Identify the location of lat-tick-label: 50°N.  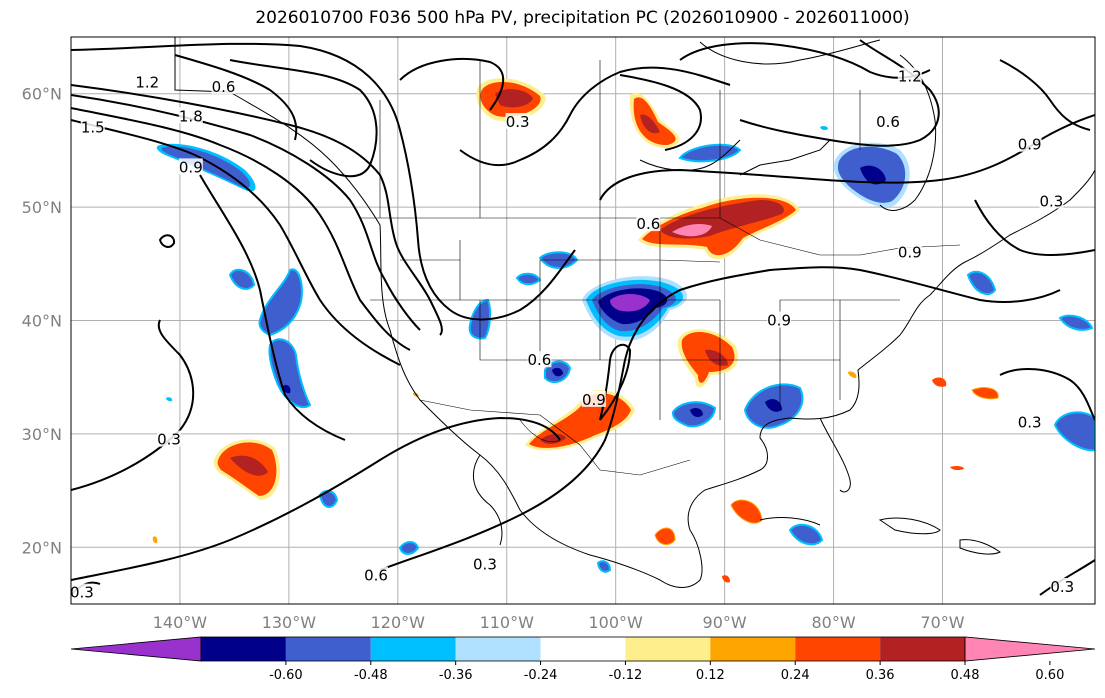
(42, 207).